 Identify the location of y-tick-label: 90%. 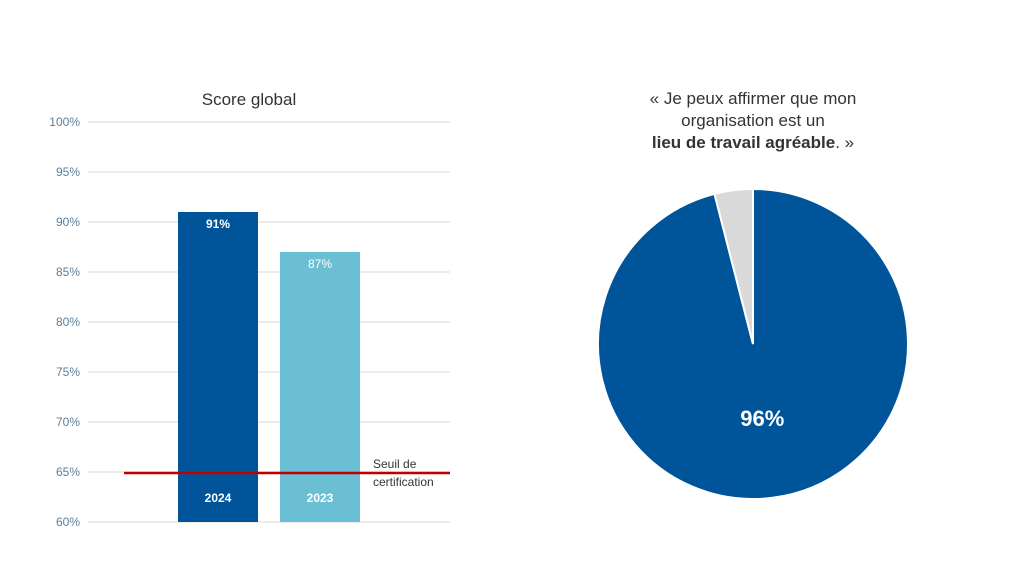
(68, 222).